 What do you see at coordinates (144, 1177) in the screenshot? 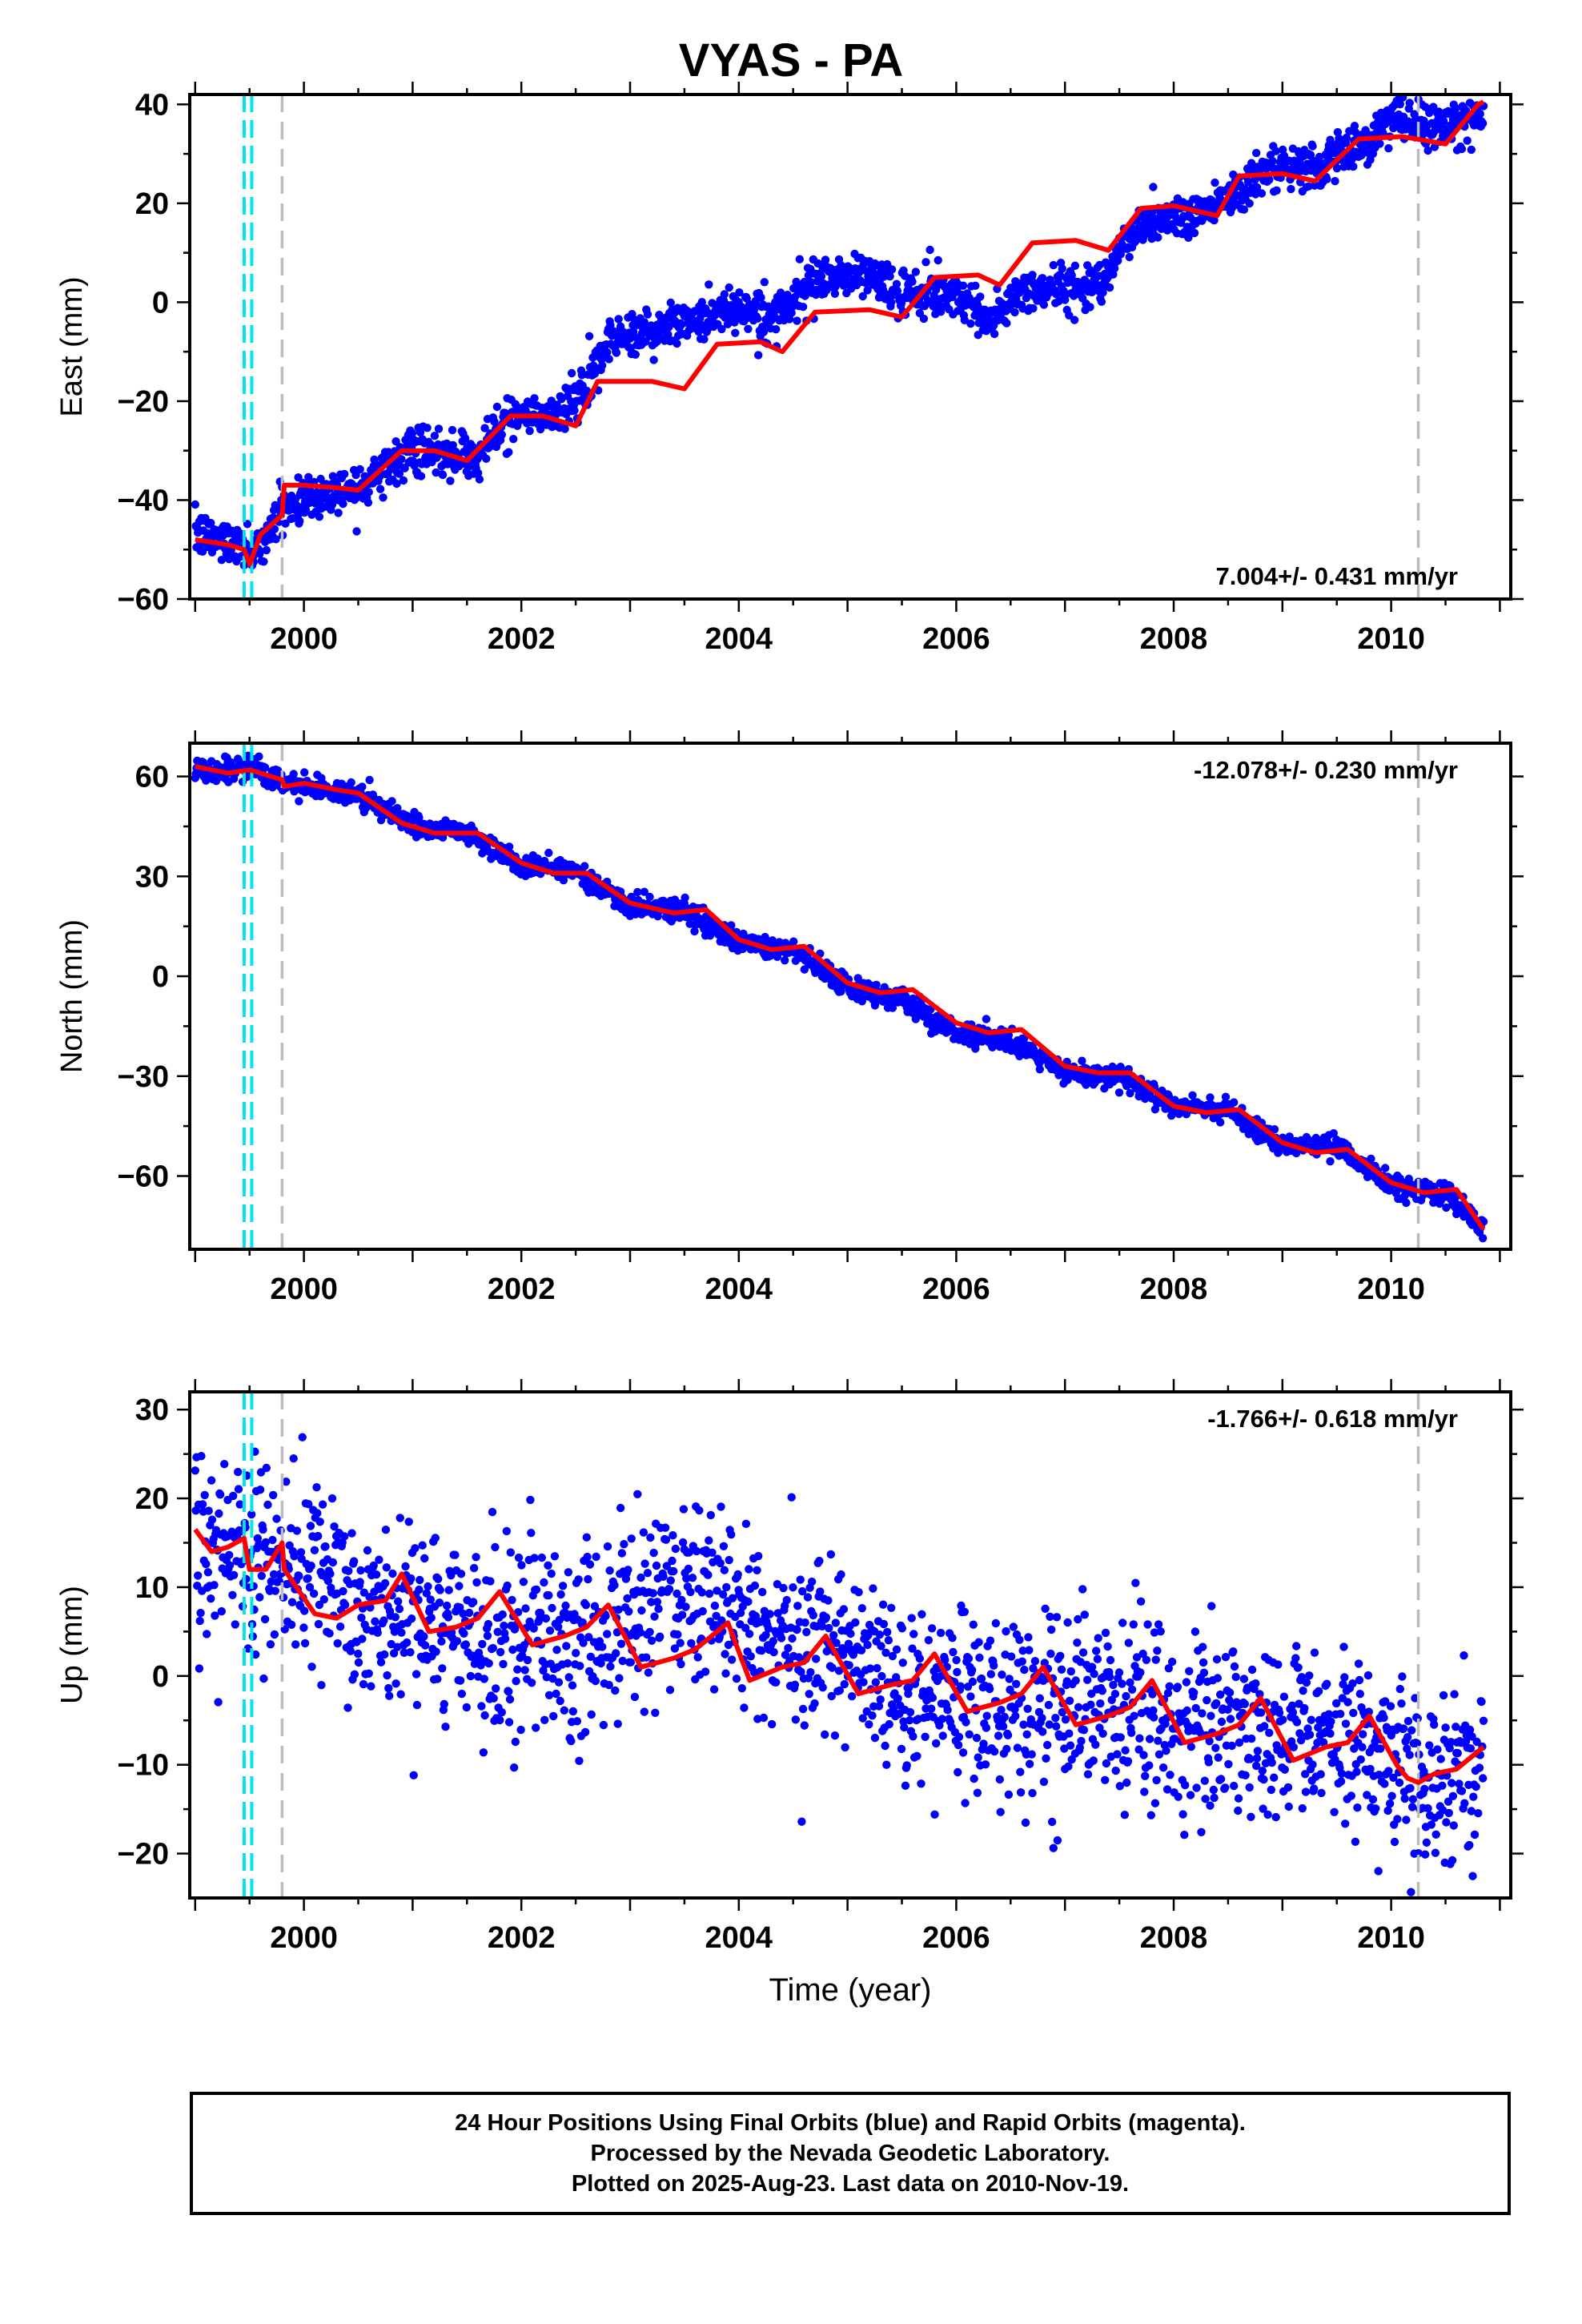
I see `y-tick-label: −60` at bounding box center [144, 1177].